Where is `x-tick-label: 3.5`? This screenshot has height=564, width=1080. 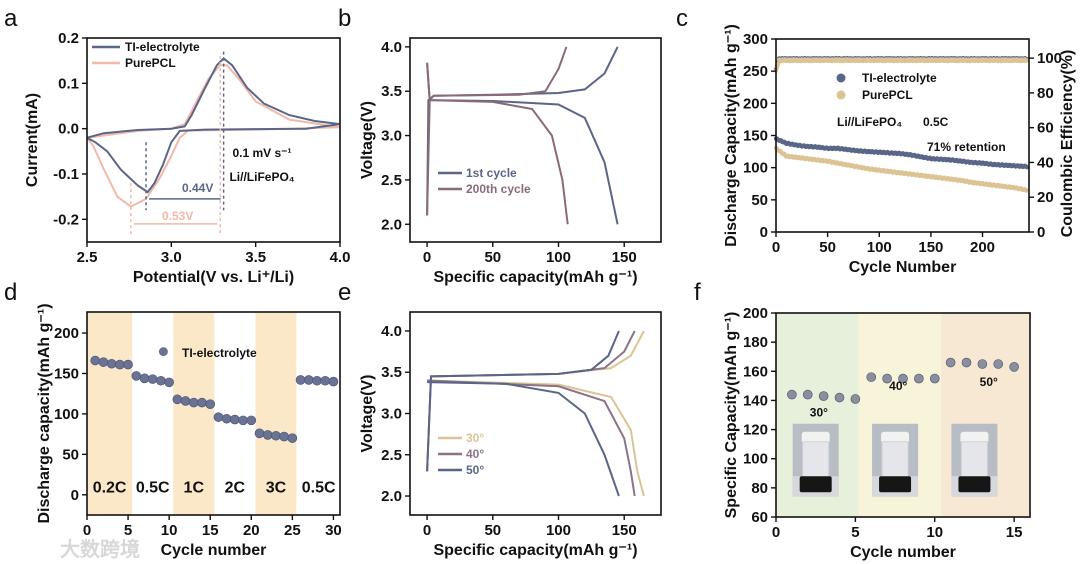 x-tick-label: 3.5 is located at coordinates (255, 257).